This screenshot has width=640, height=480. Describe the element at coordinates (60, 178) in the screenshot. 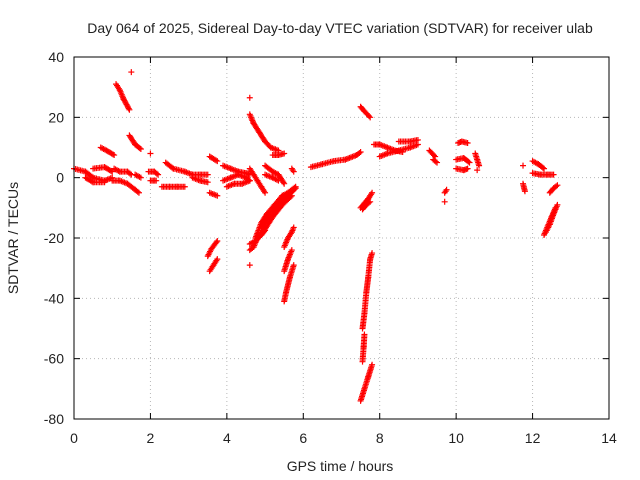

I see `y-tick-label: 0` at that location.